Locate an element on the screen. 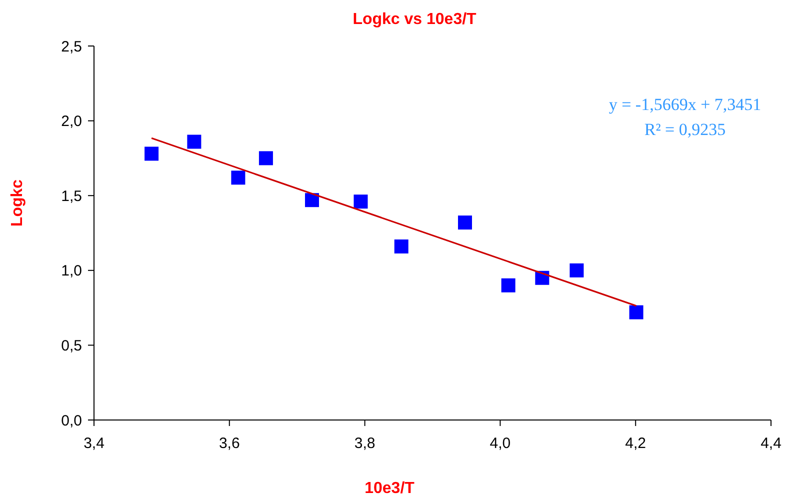  x-tick-label: 4,0 is located at coordinates (500, 443).